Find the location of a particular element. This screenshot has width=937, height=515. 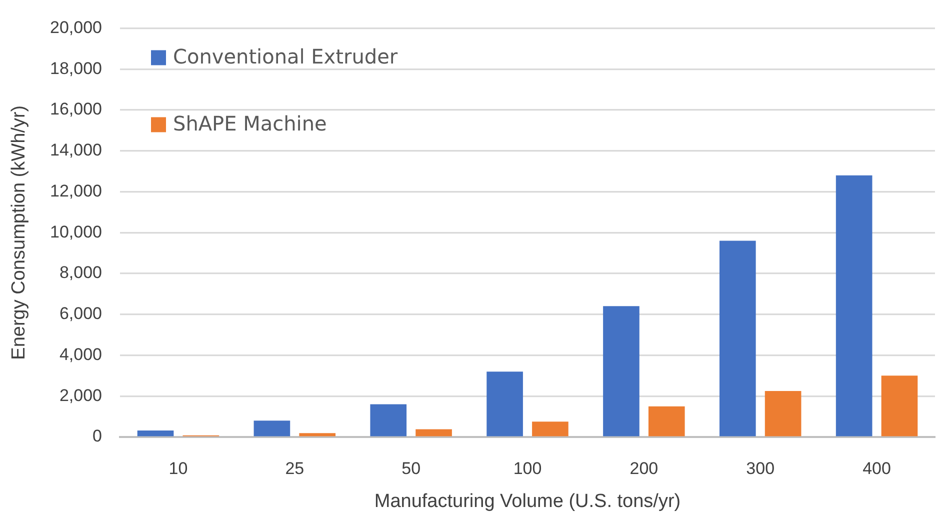

y-tick-label: 4,000 is located at coordinates (80, 354).